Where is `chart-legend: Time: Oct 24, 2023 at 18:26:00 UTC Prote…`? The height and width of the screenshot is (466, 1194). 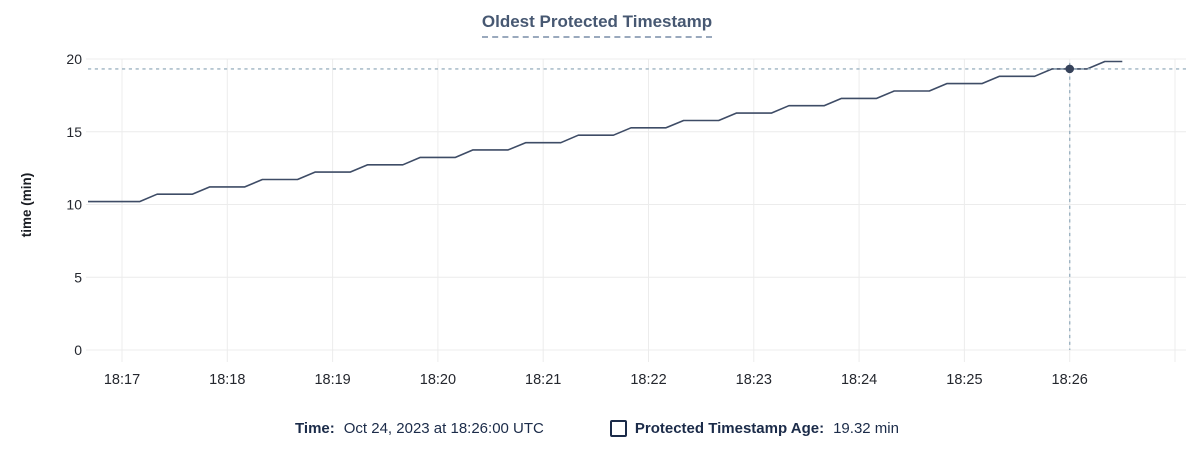 chart-legend: Time: Oct 24, 2023 at 18:26:00 UTC Prote… is located at coordinates (597, 428).